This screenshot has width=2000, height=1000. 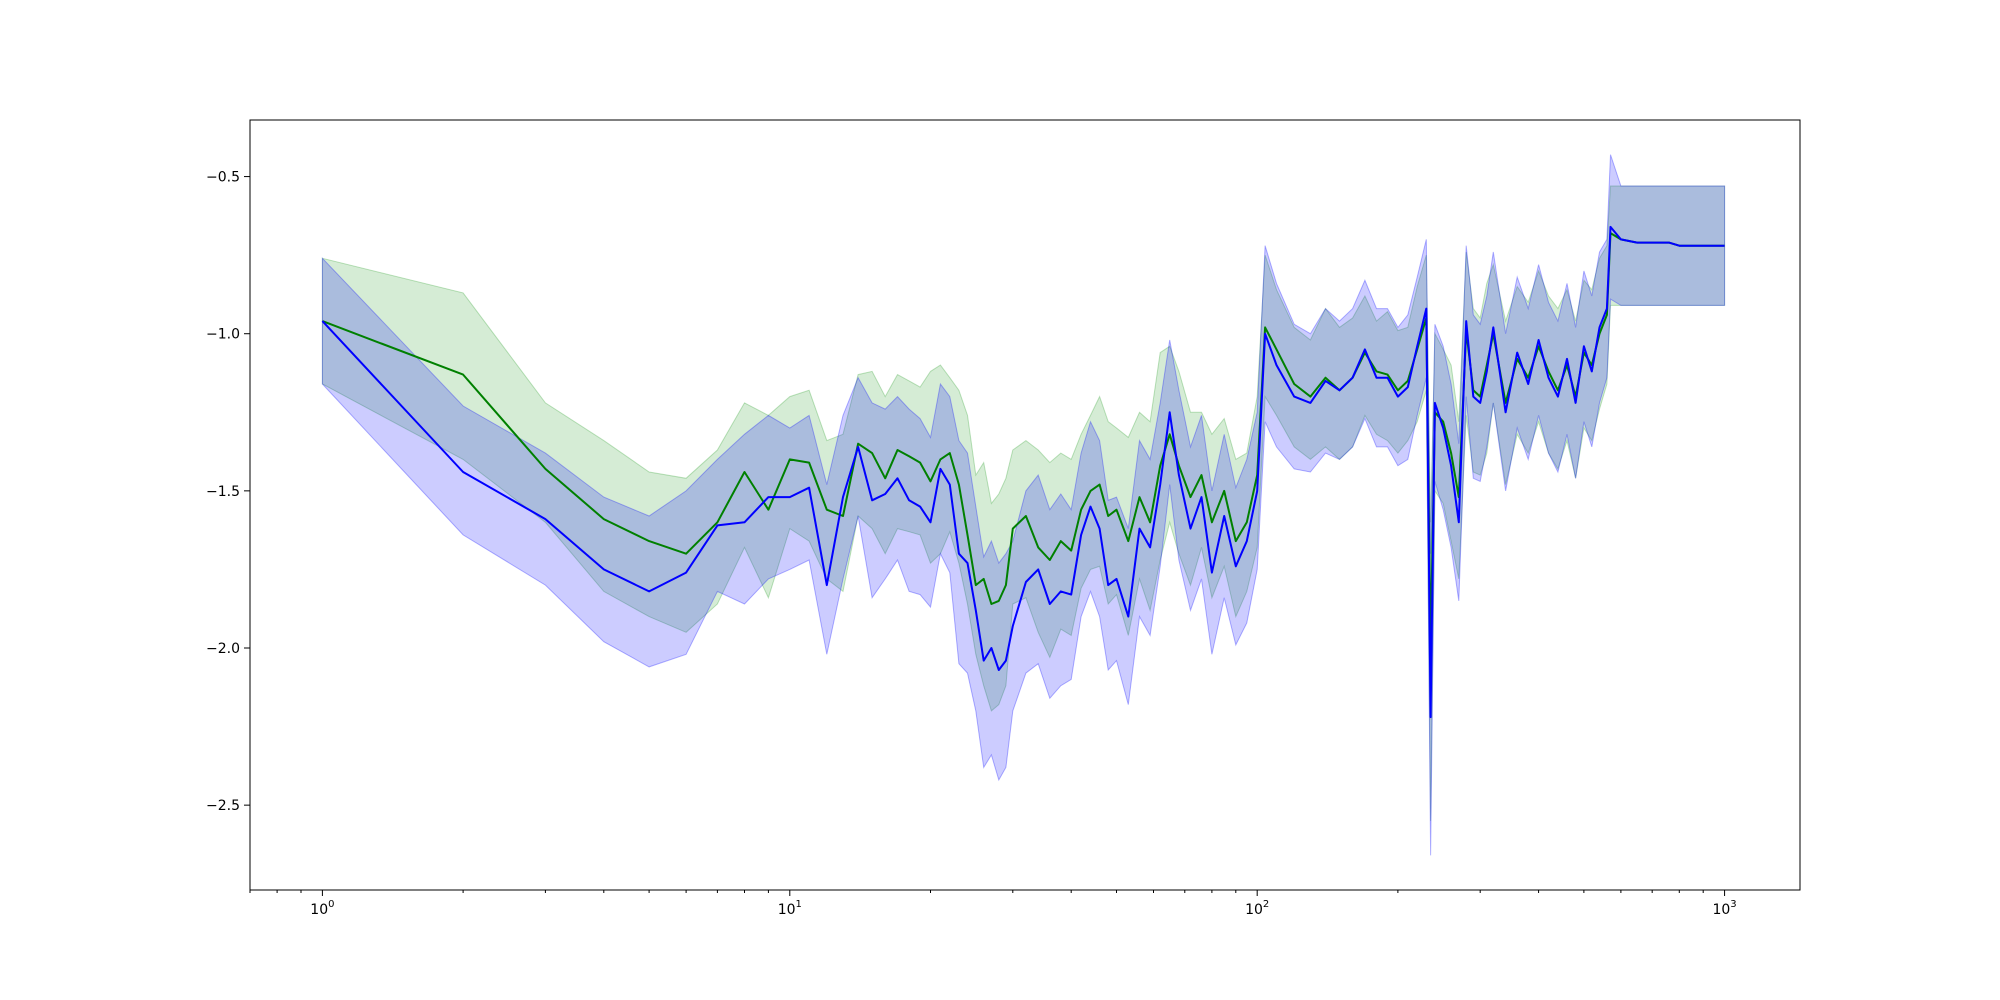 What do you see at coordinates (223, 492) in the screenshot?
I see `y-tick-label: −1.5` at bounding box center [223, 492].